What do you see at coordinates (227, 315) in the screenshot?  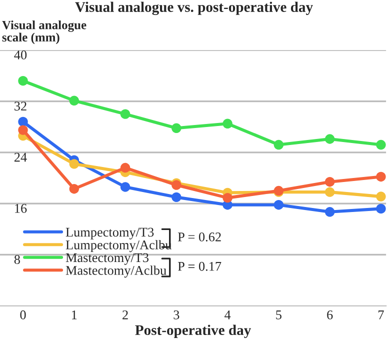 I see `x-tick-label: 4` at bounding box center [227, 315].